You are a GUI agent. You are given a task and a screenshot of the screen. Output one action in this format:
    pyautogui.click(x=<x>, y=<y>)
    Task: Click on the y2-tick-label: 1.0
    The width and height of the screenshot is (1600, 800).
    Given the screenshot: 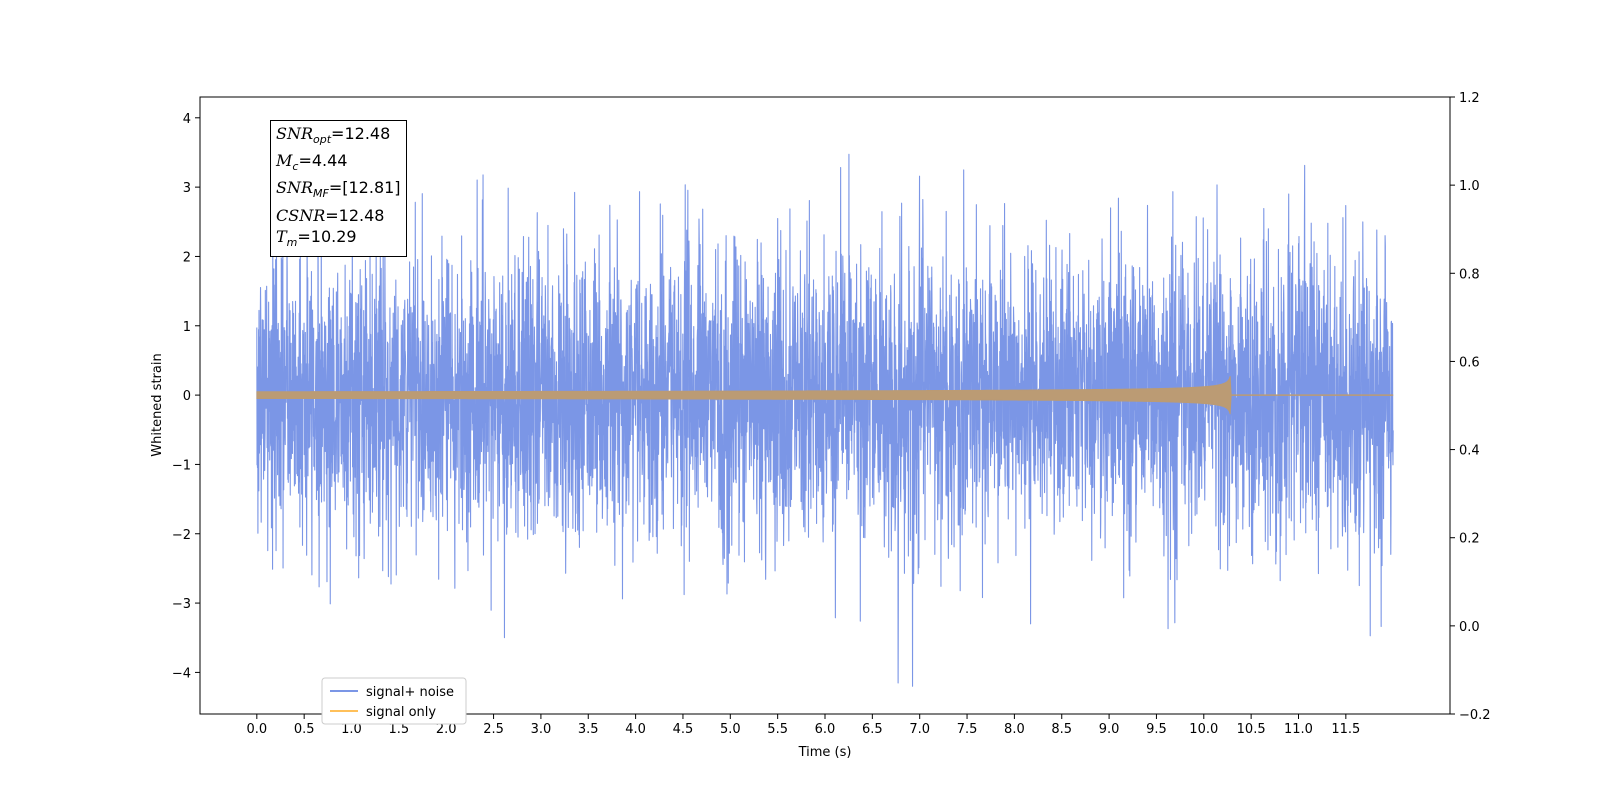 What is the action you would take?
    pyautogui.click(x=1469, y=186)
    